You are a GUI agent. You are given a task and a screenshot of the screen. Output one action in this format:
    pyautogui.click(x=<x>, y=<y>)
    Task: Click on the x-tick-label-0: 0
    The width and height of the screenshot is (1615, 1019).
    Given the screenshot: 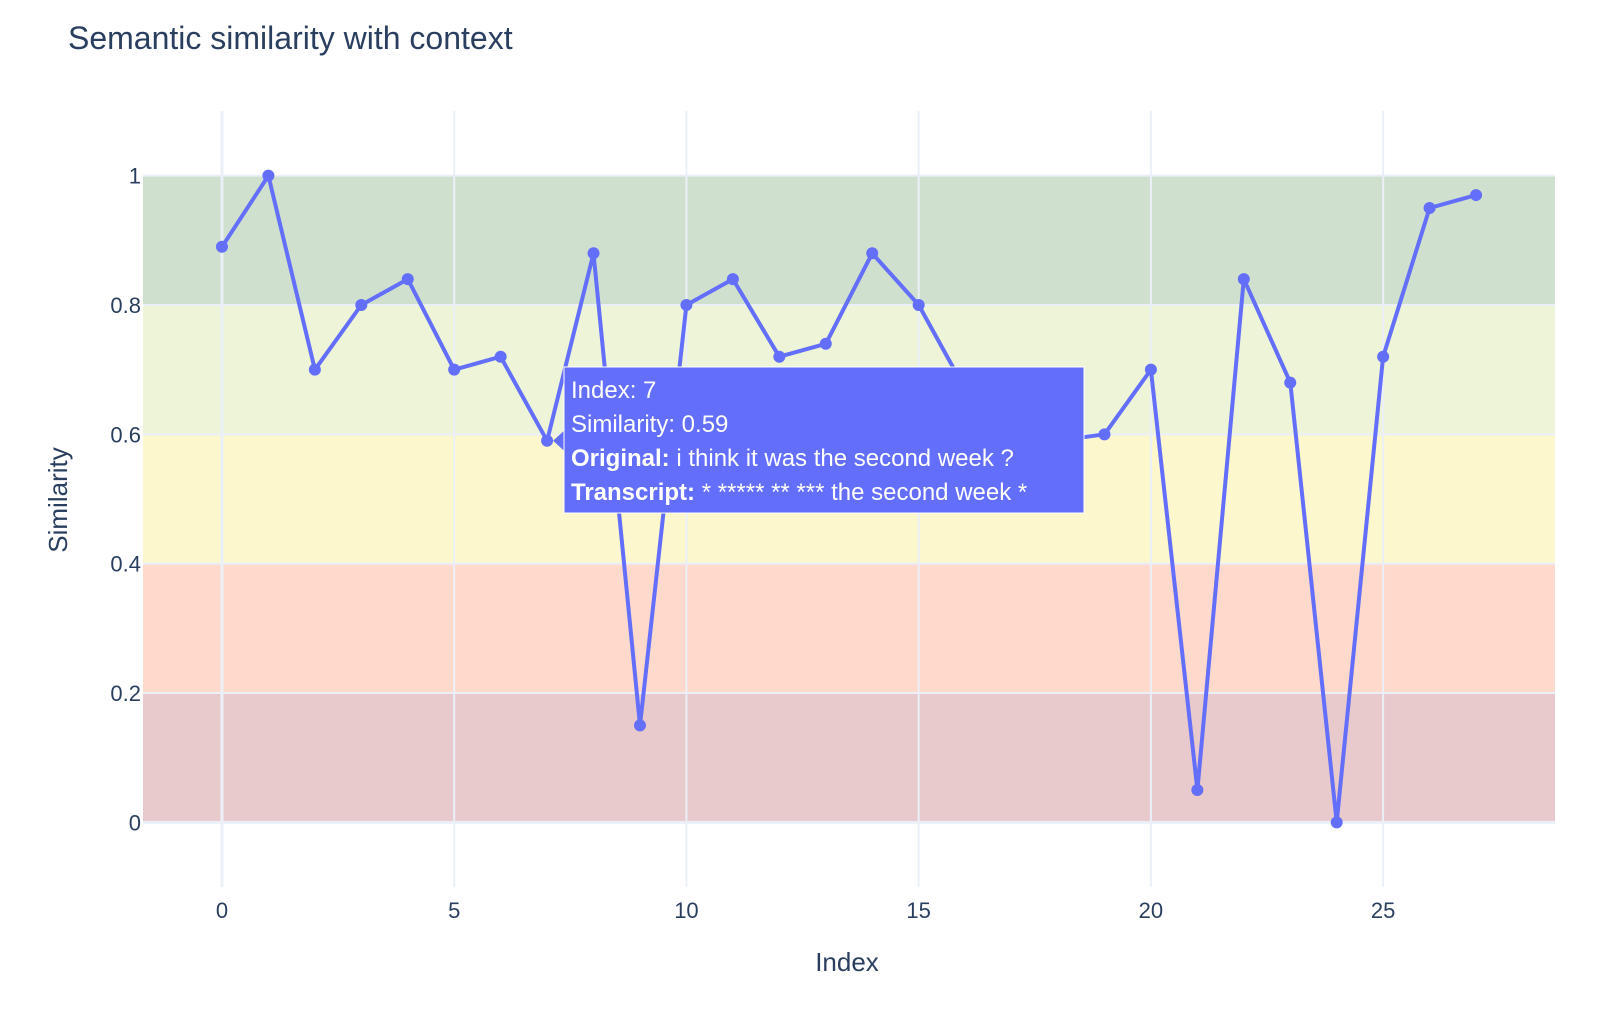 What is the action you would take?
    pyautogui.click(x=222, y=910)
    